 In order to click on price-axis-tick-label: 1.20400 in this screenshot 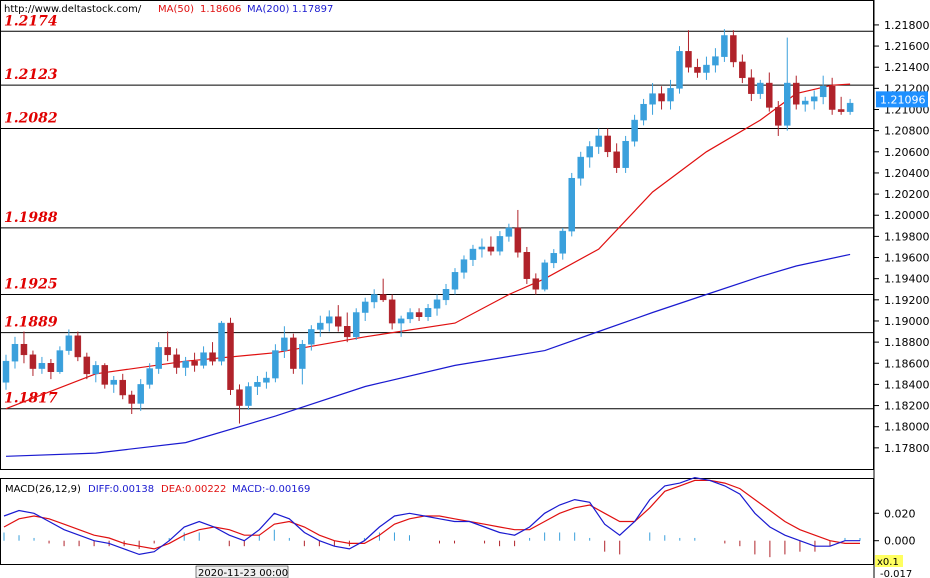, I will do `click(907, 173)`.